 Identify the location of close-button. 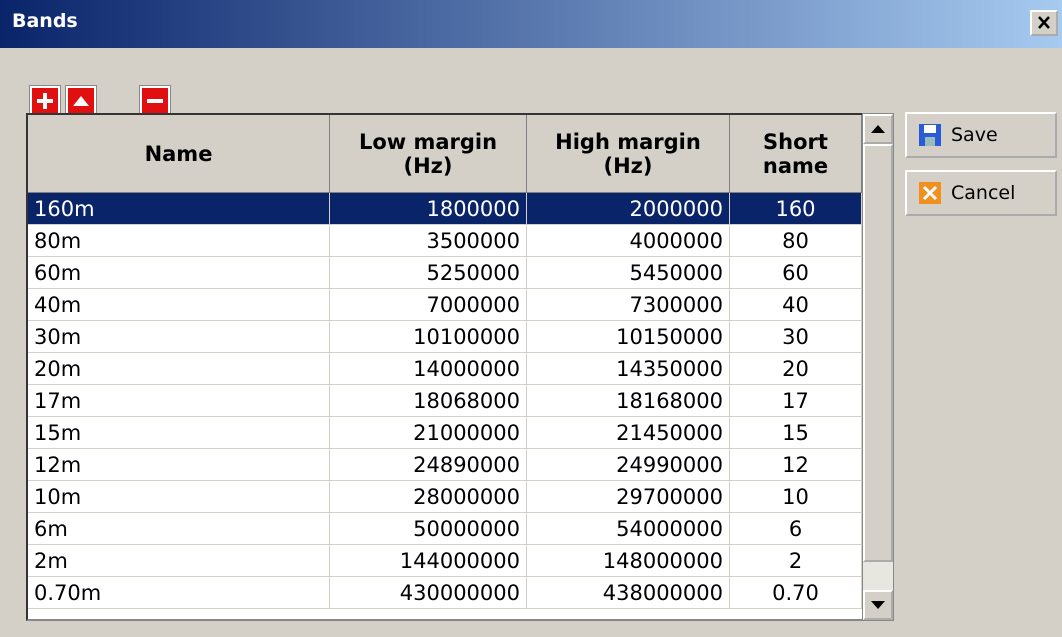
(1044, 23).